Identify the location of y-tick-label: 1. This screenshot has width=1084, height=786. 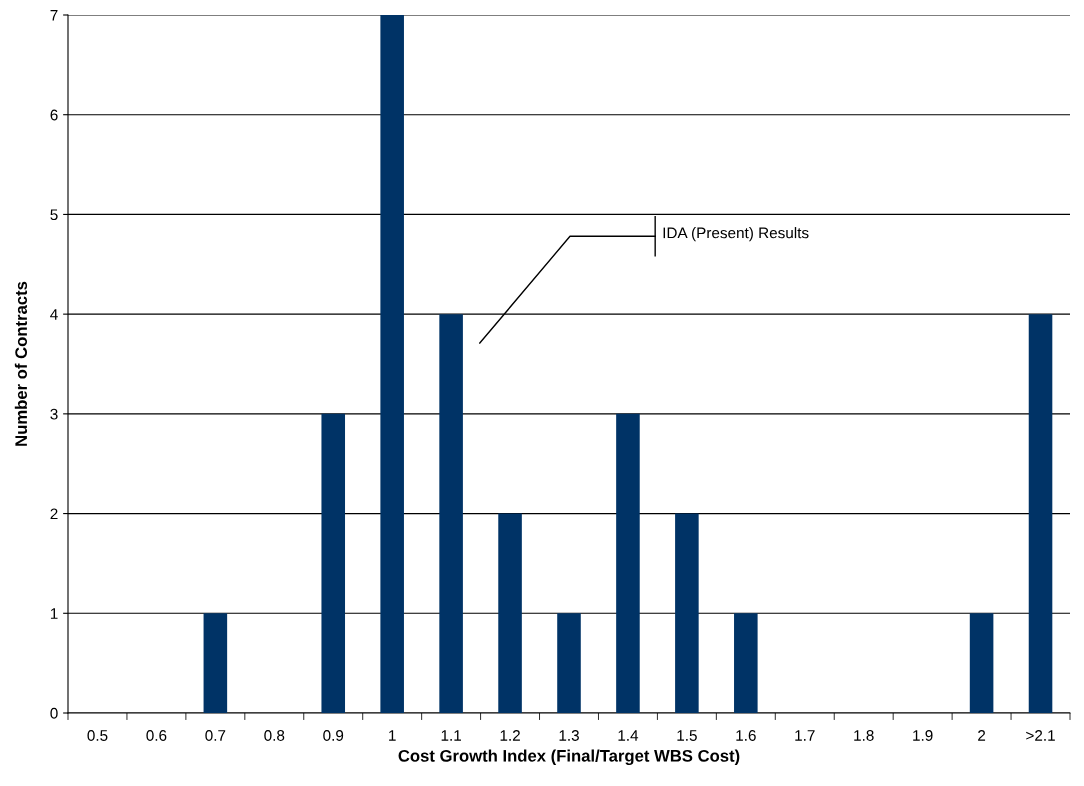
(54, 613).